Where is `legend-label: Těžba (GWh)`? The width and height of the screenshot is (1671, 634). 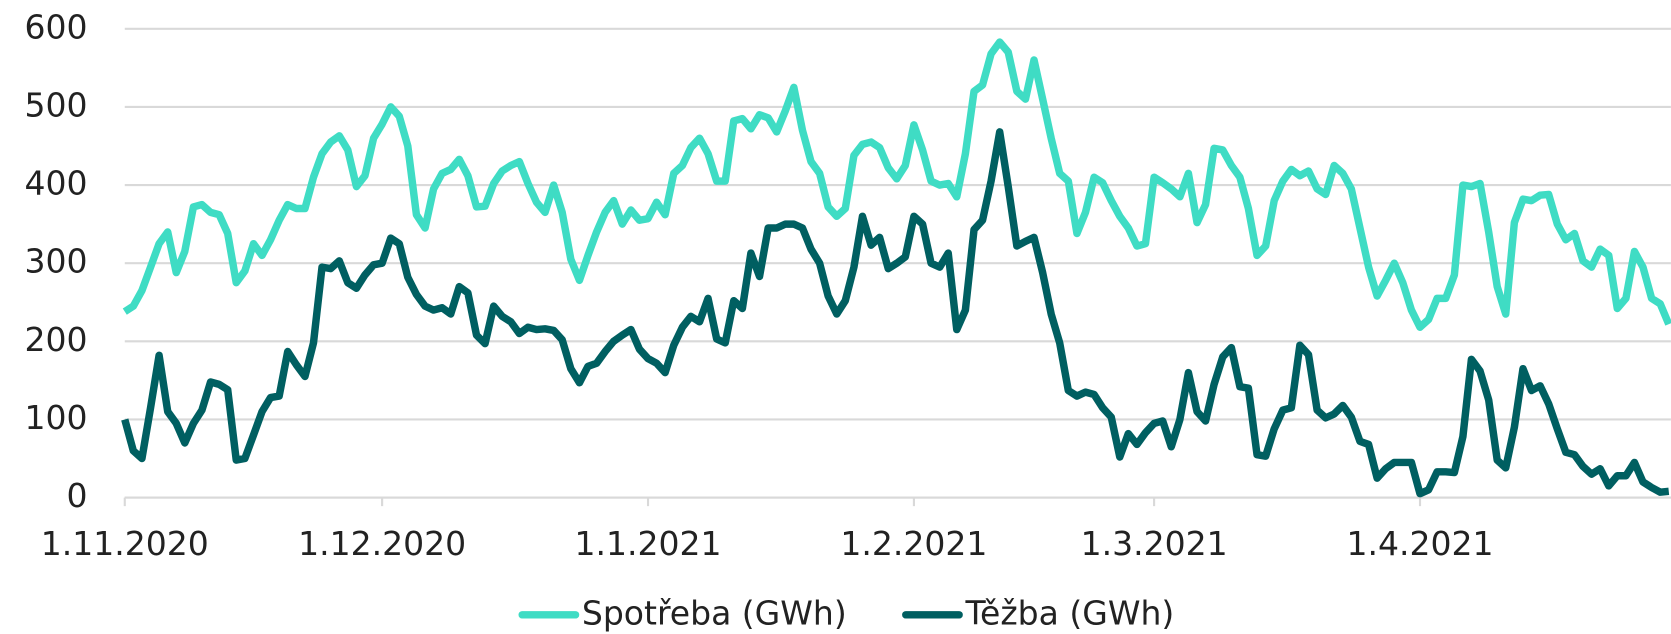 legend-label: Těžba (GWh) is located at coordinates (1069, 612).